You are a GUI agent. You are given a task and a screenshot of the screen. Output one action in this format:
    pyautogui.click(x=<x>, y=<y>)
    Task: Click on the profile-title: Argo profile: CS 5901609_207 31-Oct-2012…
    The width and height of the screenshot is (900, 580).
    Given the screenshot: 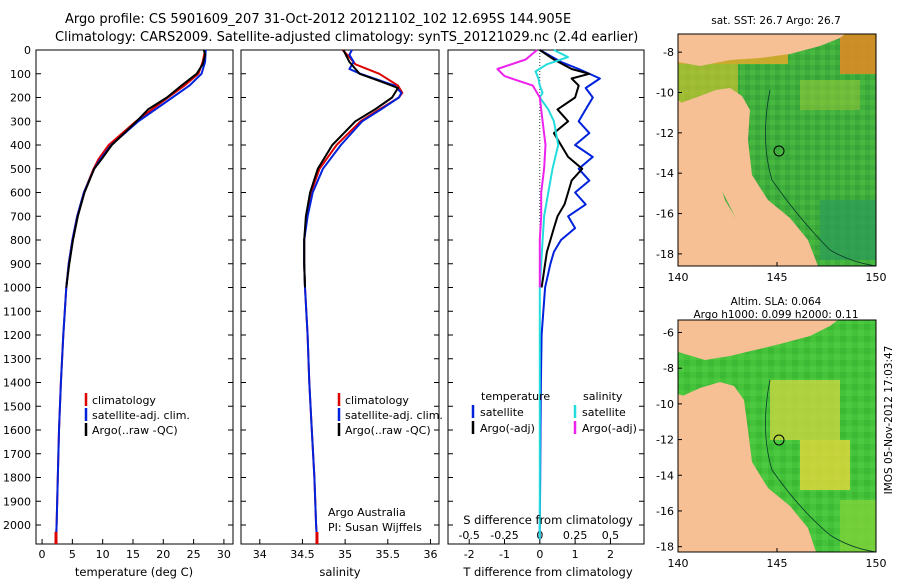 What is the action you would take?
    pyautogui.click(x=318, y=19)
    